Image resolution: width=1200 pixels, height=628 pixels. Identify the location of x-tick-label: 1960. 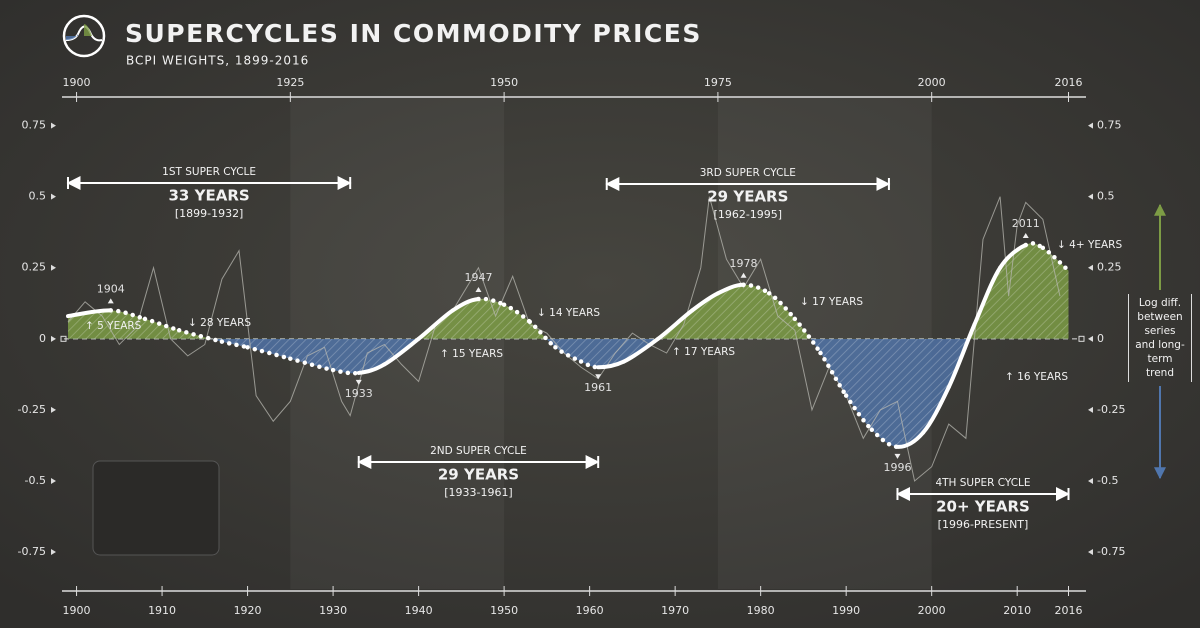
(590, 610).